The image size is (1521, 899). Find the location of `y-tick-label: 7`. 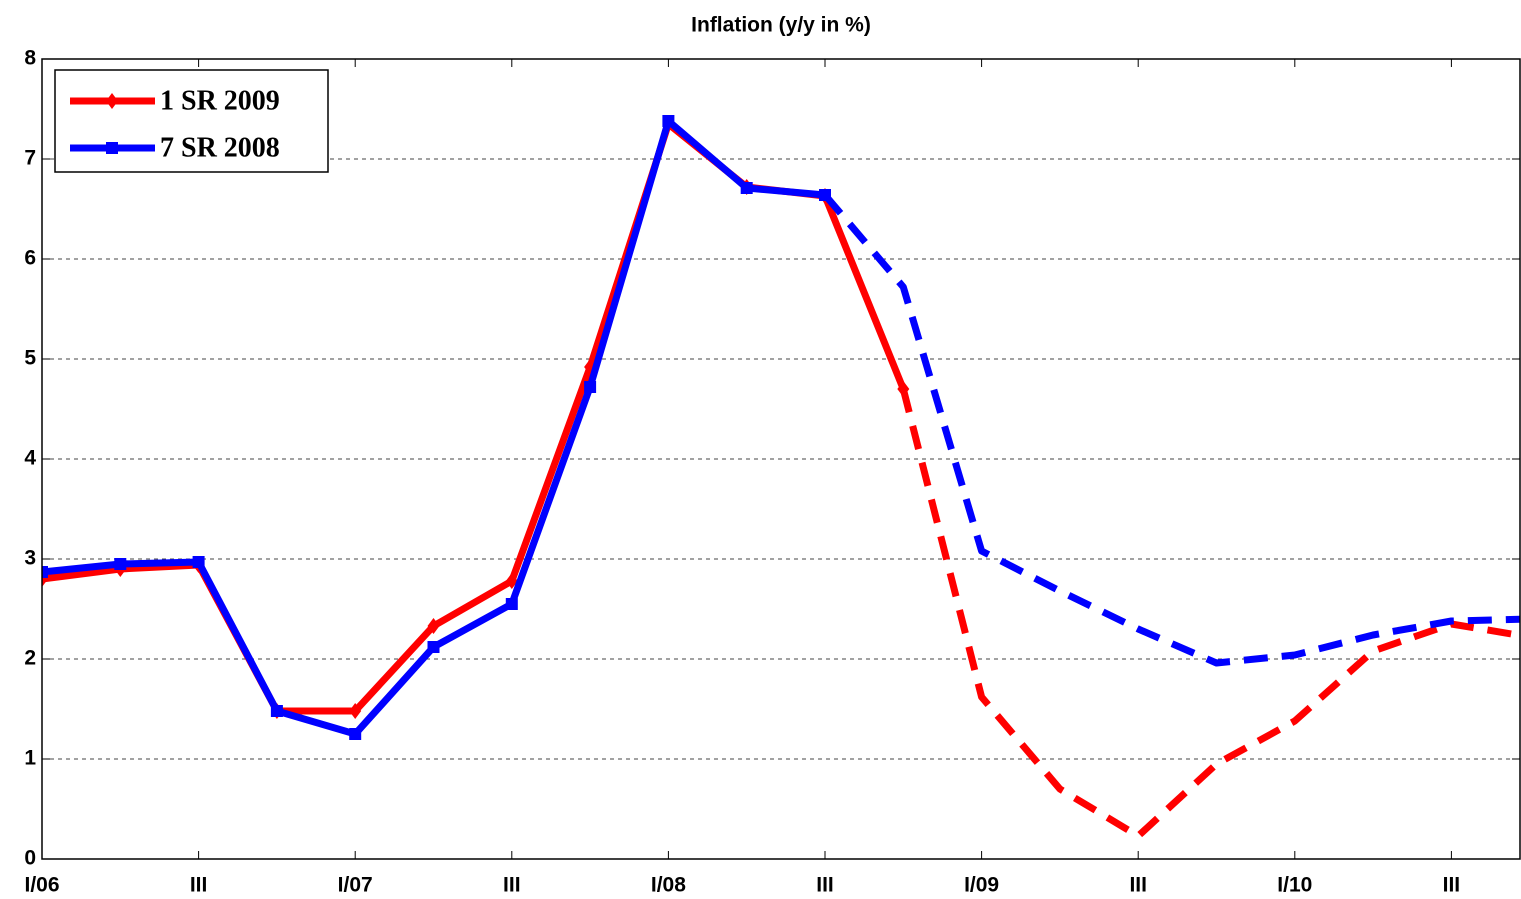

y-tick-label: 7 is located at coordinates (30, 158).